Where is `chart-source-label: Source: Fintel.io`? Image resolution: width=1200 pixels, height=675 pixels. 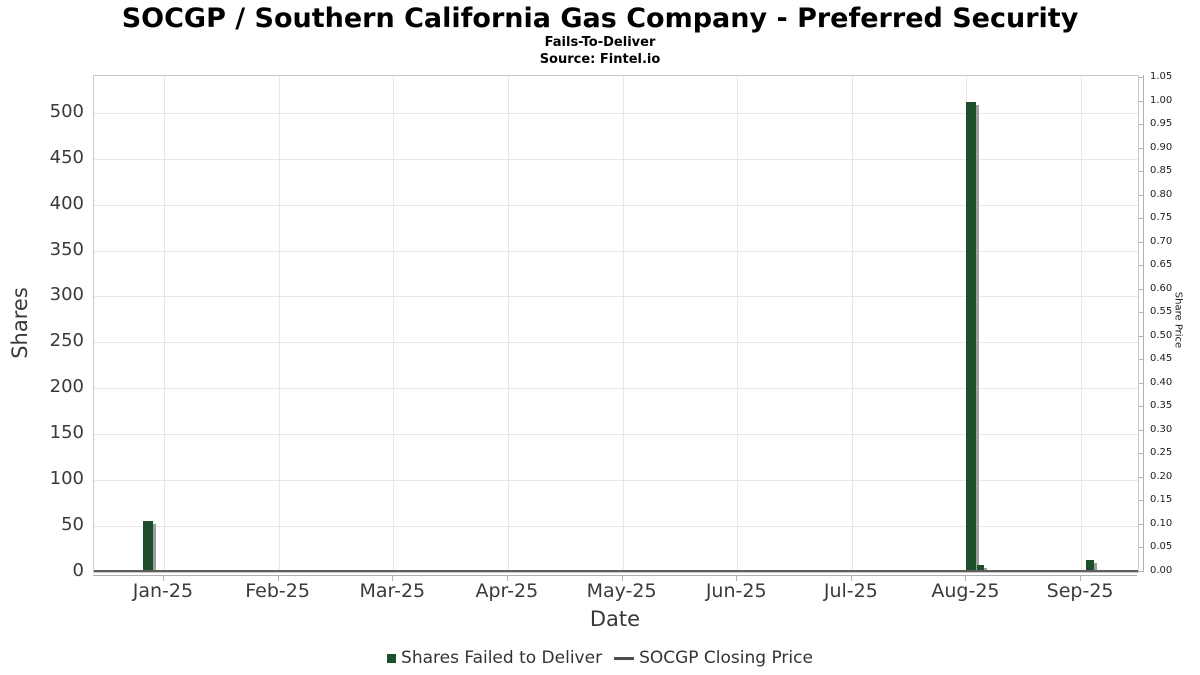
chart-source-label: Source: Fintel.io is located at coordinates (600, 59).